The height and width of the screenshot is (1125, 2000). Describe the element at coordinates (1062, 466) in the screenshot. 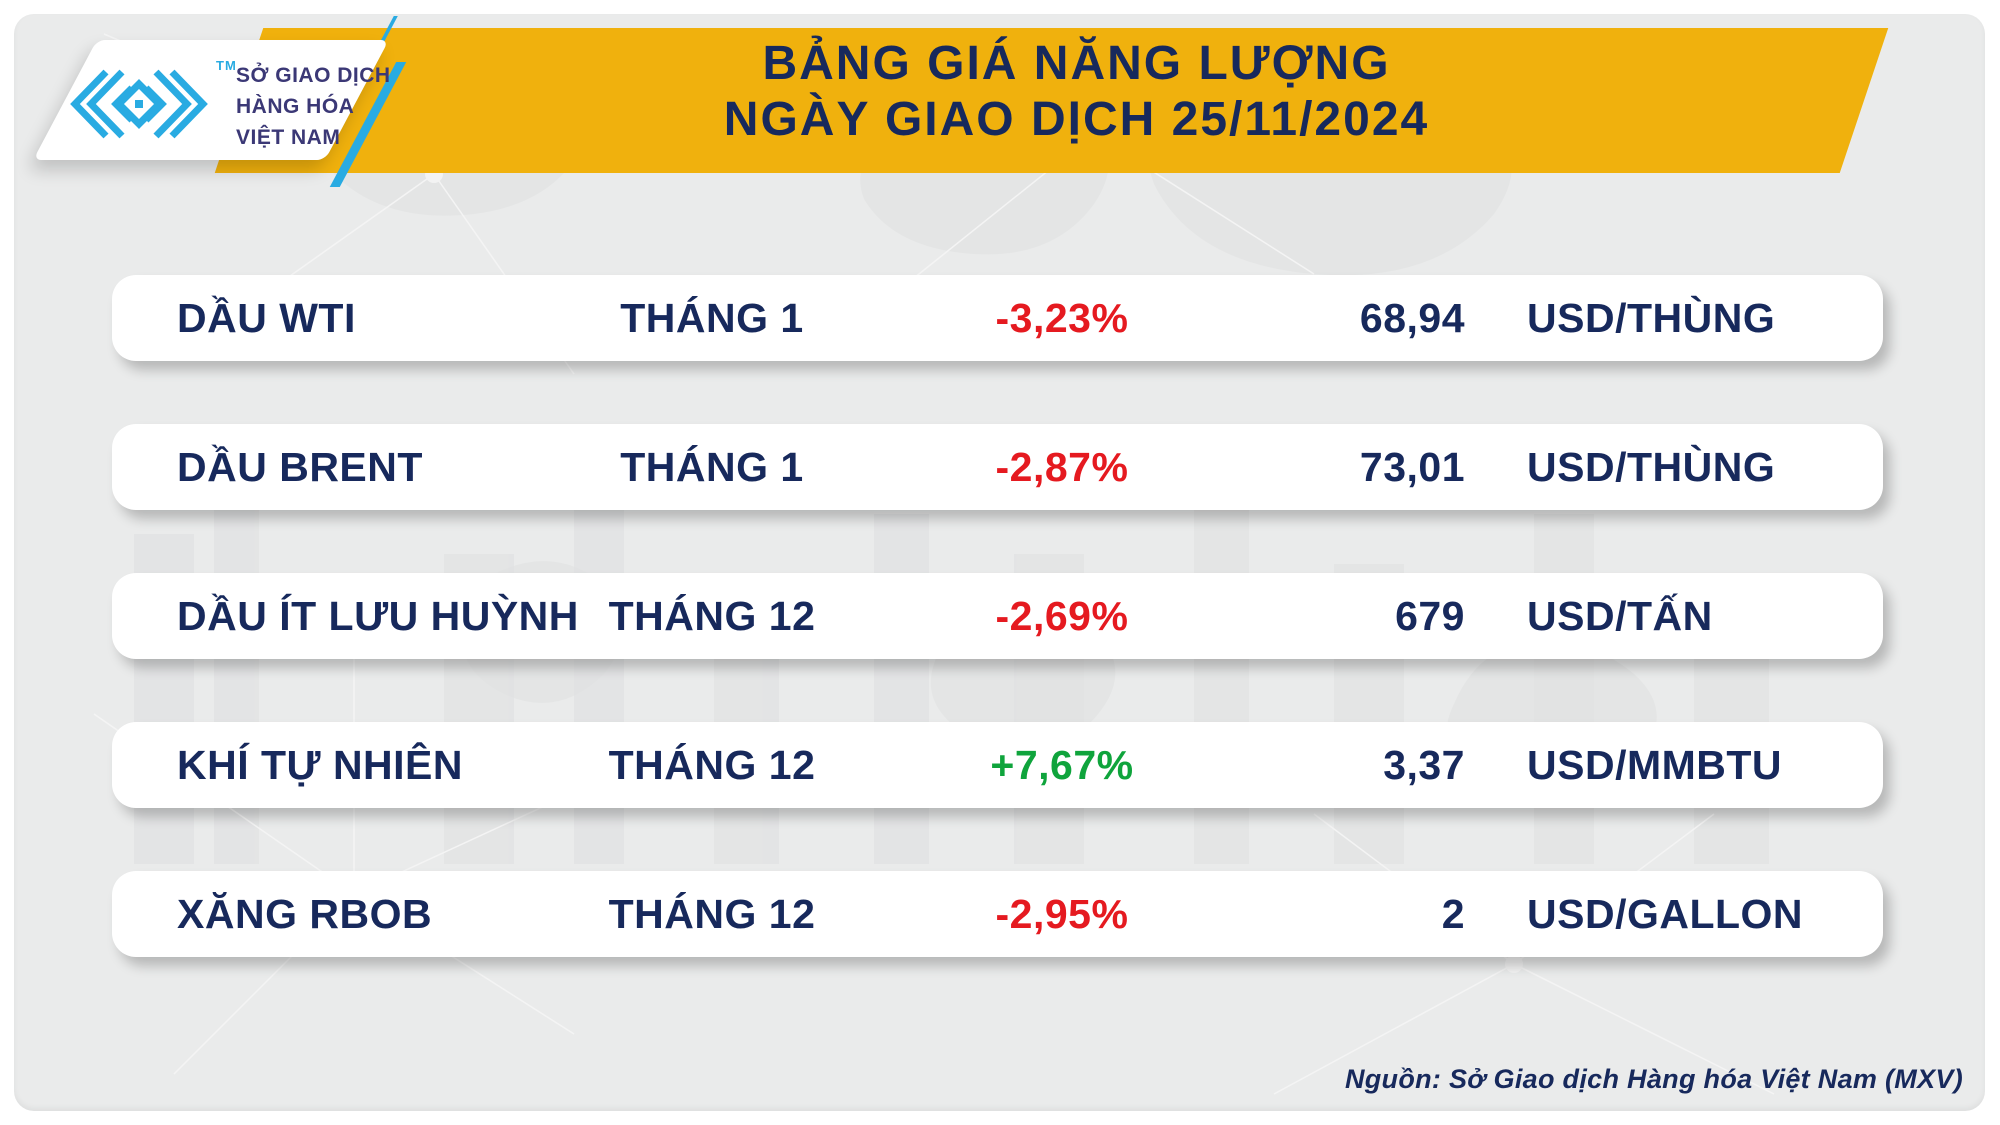

I see `change-percent: -2,87%` at that location.